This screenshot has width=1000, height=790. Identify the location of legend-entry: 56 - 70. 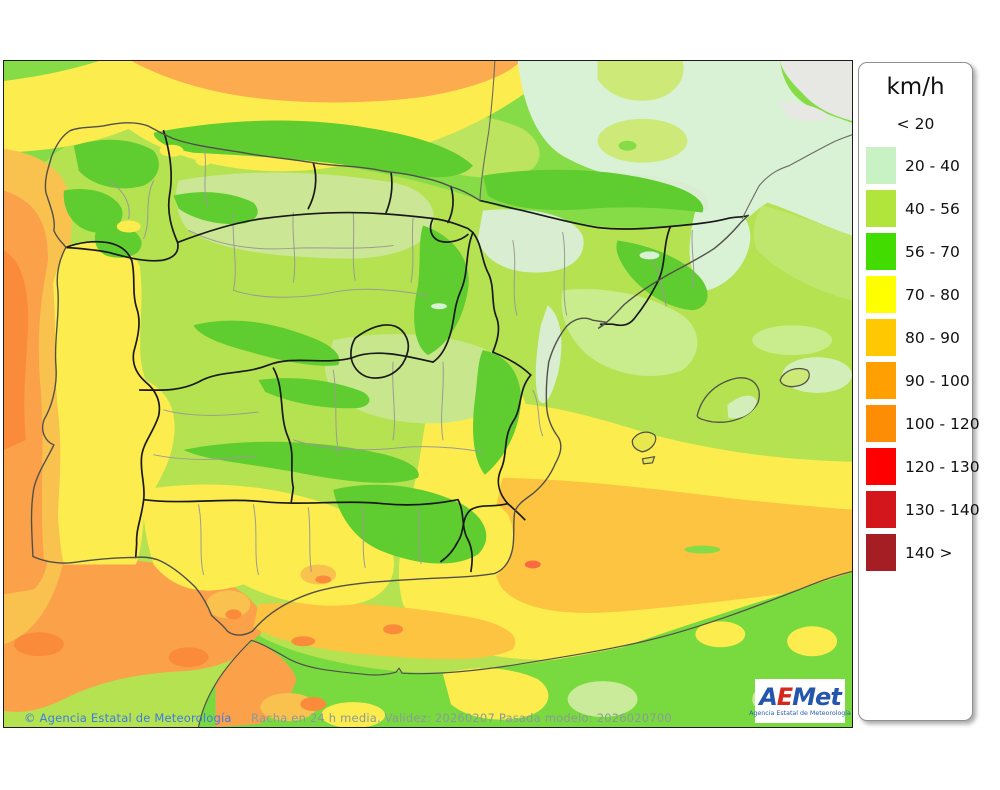
(919, 251).